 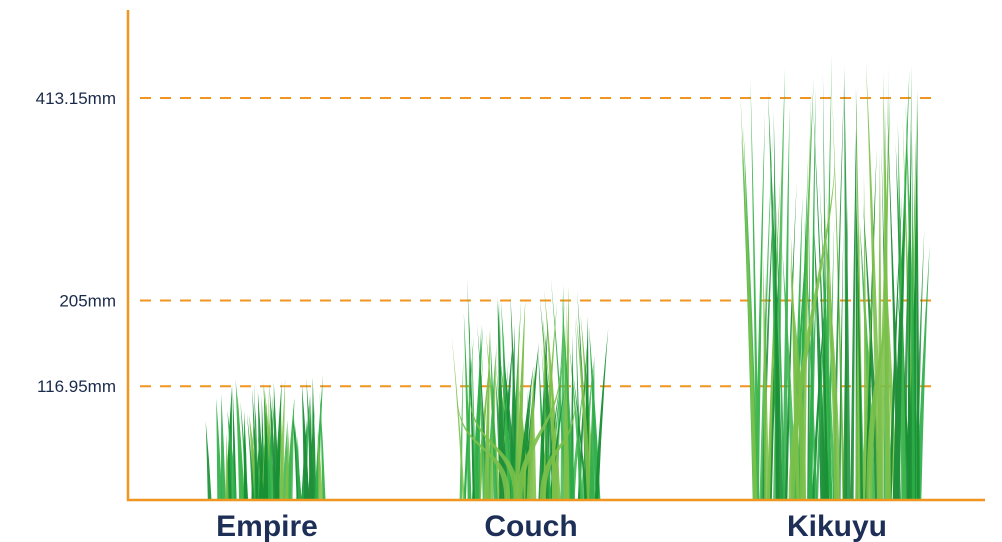 What do you see at coordinates (76, 98) in the screenshot?
I see `y-tick-label-2: 413.15mm` at bounding box center [76, 98].